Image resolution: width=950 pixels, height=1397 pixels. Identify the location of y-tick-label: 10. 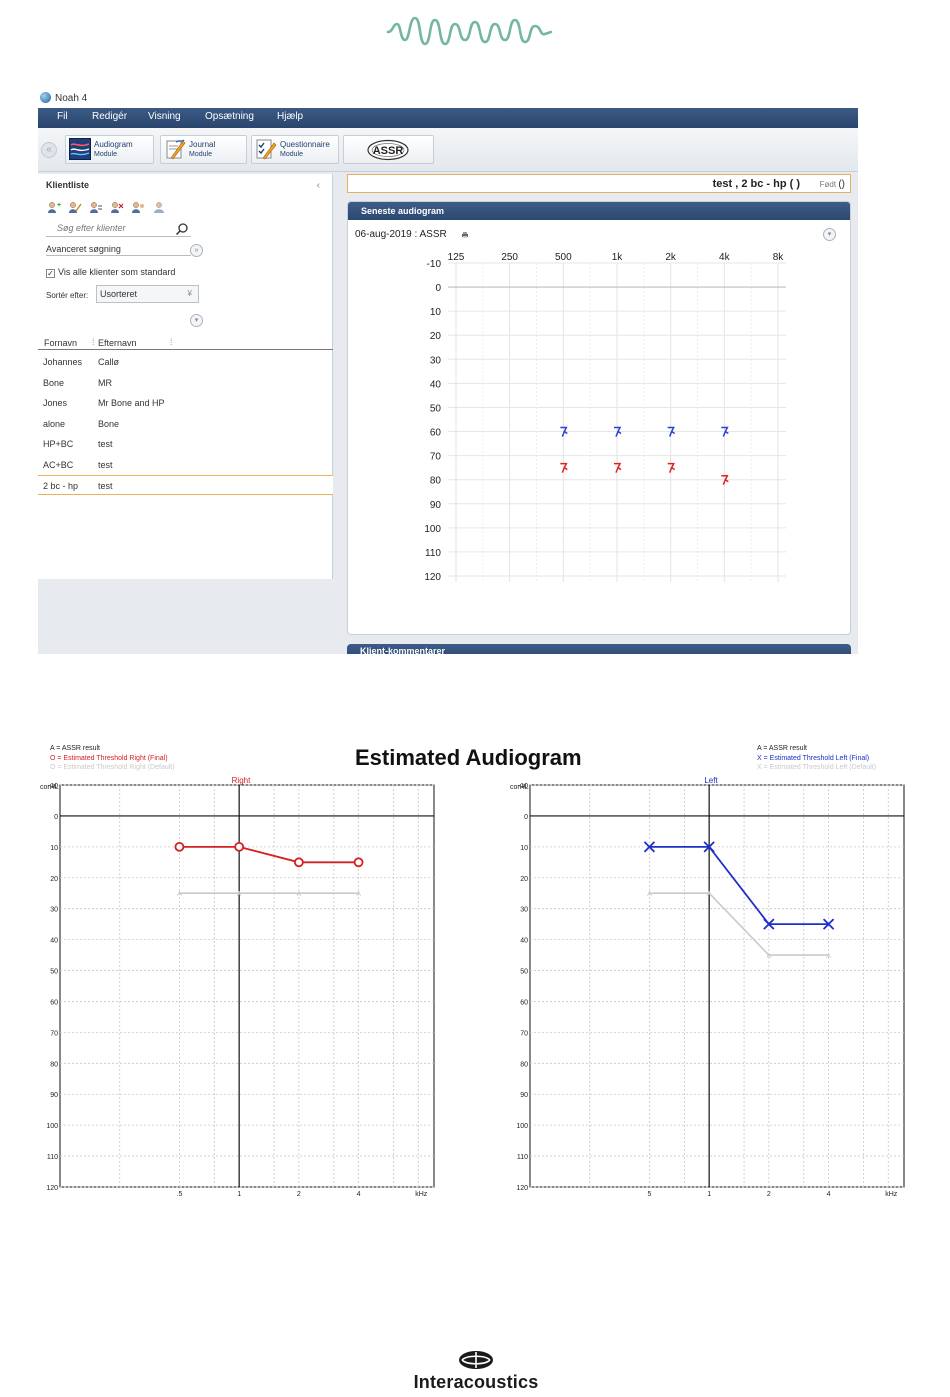
(54, 848).